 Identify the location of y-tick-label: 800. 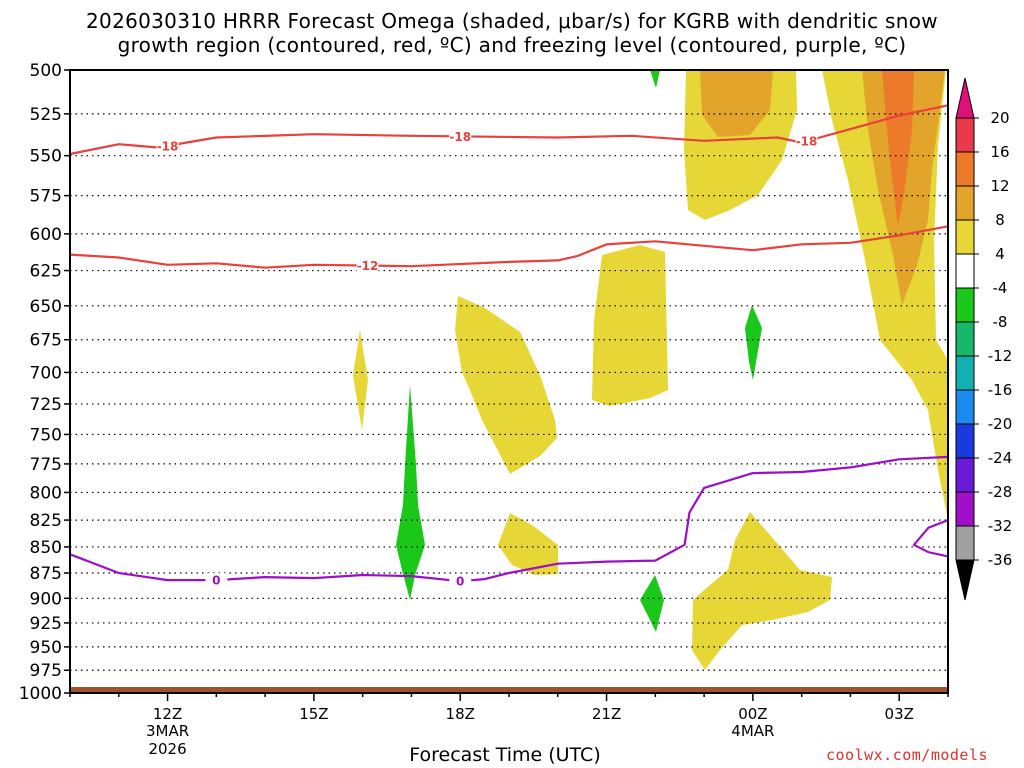
(46, 493).